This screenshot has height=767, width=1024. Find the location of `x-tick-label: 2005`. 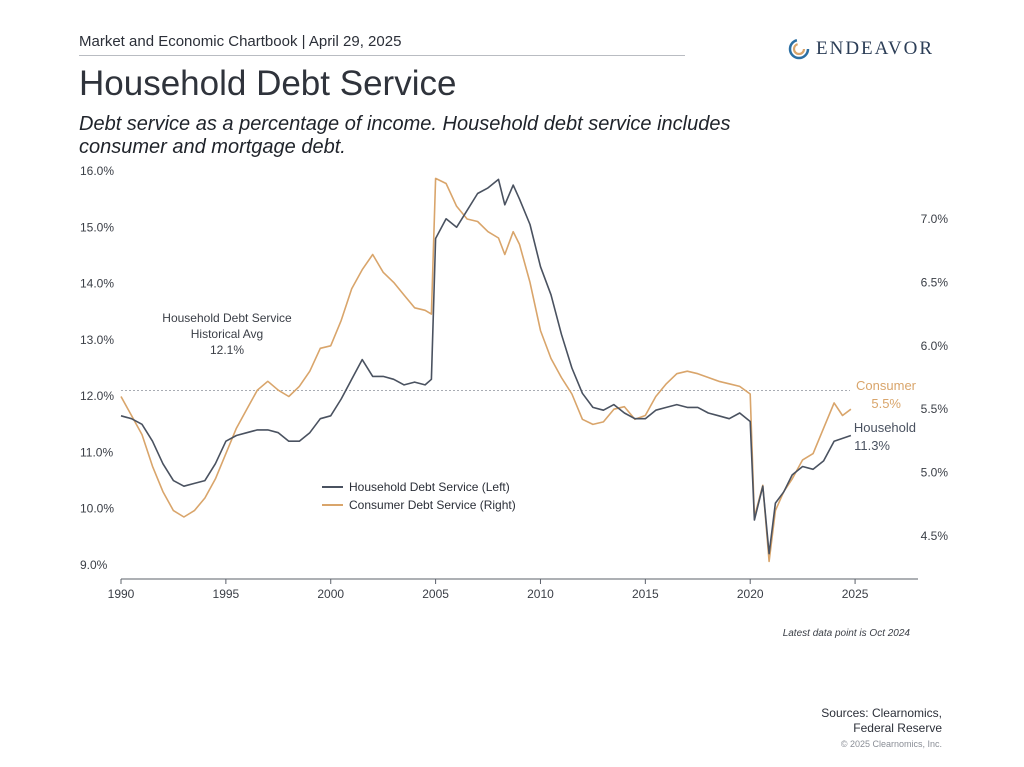

x-tick-label: 2005 is located at coordinates (435, 594).